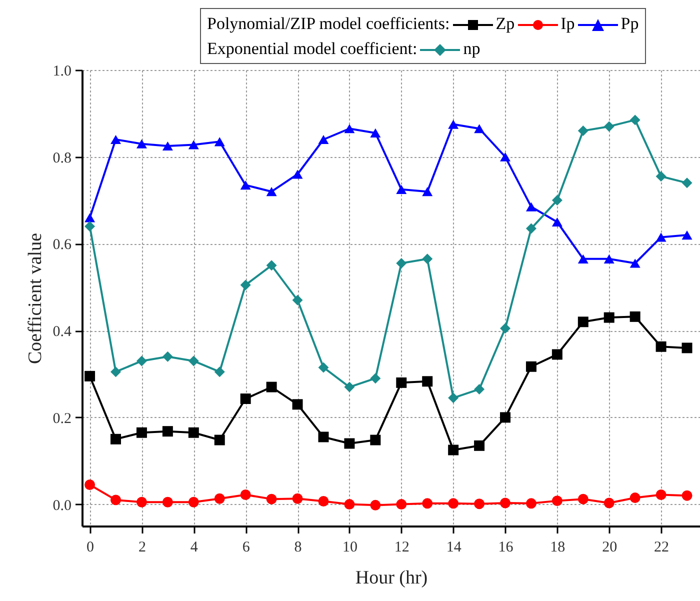 The height and width of the screenshot is (601, 700). Describe the element at coordinates (35, 298) in the screenshot. I see `y-axis-title: Coefficient value` at that location.